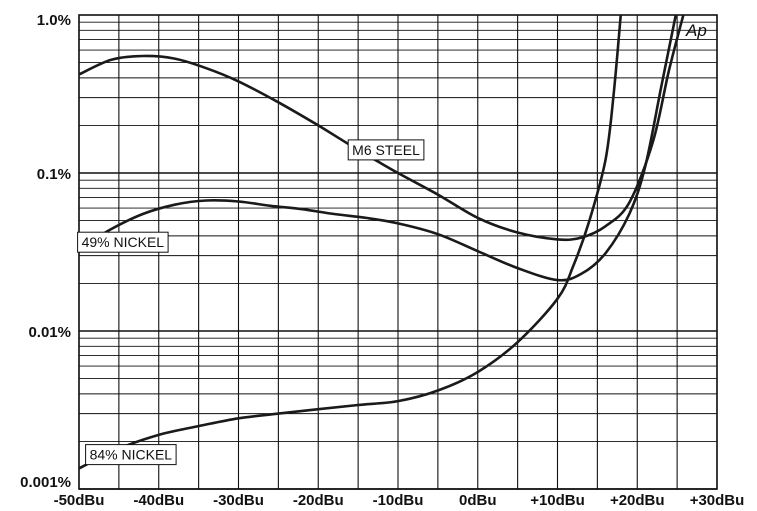  I want to click on series-label-text: 84% NICKEL, so click(131, 455).